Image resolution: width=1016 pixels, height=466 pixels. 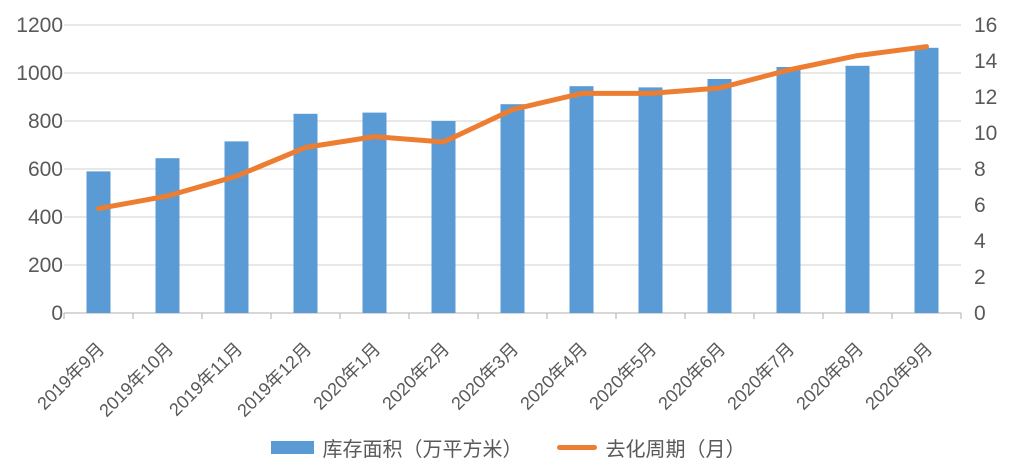 What do you see at coordinates (675, 450) in the screenshot?
I see `line-series-label: 去化周期（月）` at bounding box center [675, 450].